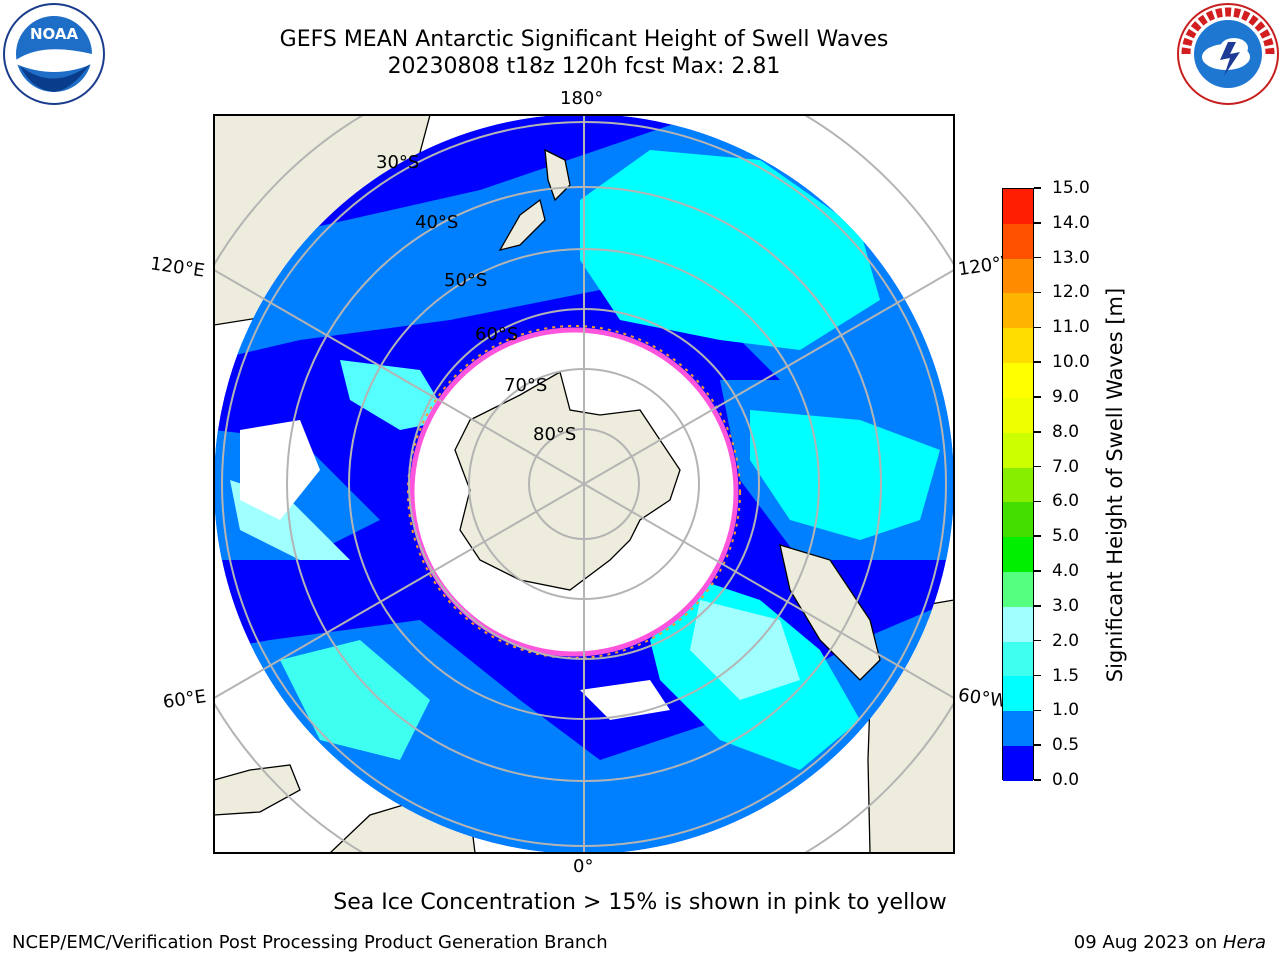 This screenshot has width=1280, height=960. I want to click on colorbar-tick-label: 0.5, so click(1066, 745).